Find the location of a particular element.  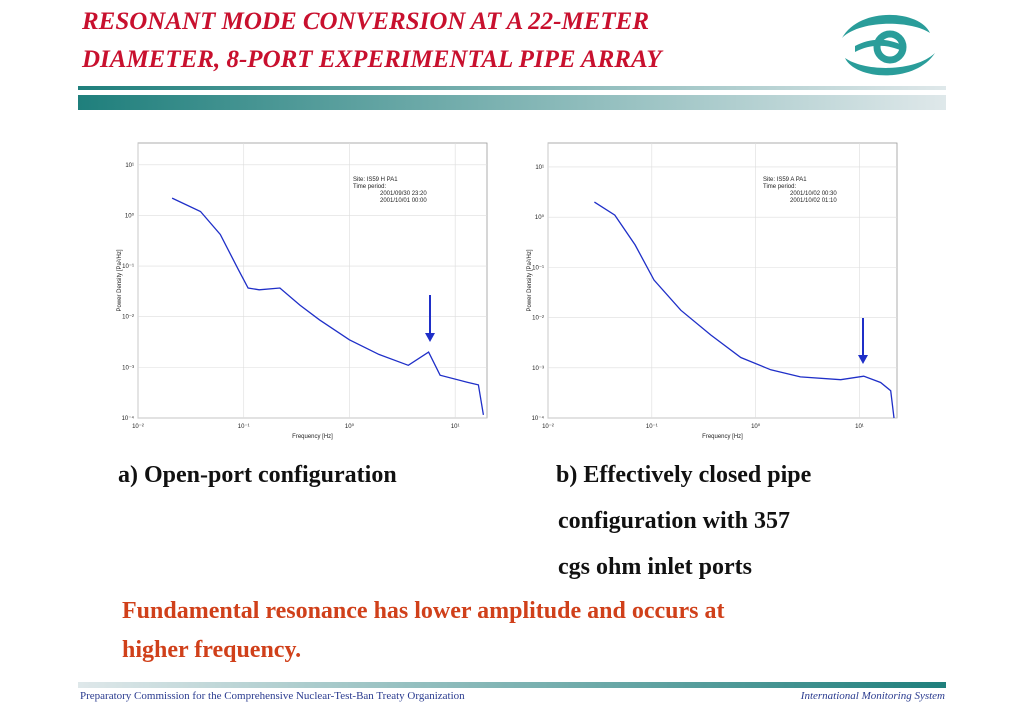

logo is located at coordinates (888, 45).